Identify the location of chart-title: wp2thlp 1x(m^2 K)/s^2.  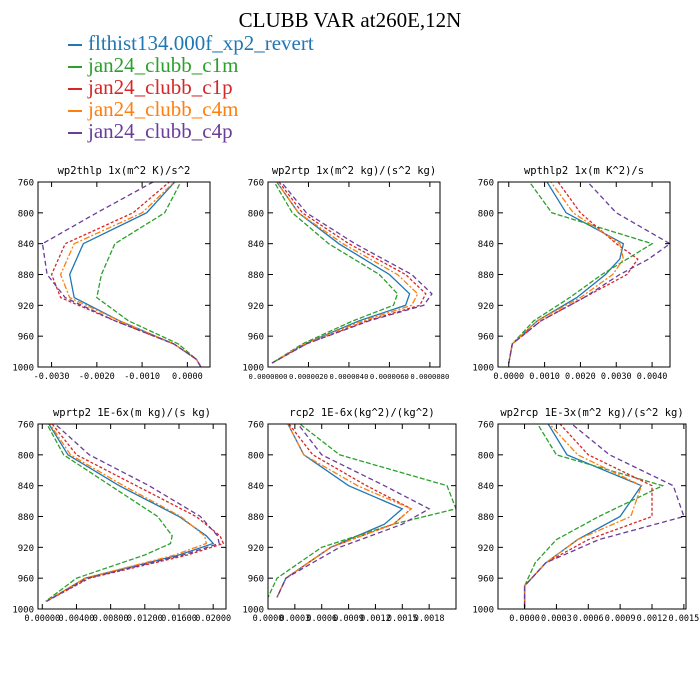
(124, 171).